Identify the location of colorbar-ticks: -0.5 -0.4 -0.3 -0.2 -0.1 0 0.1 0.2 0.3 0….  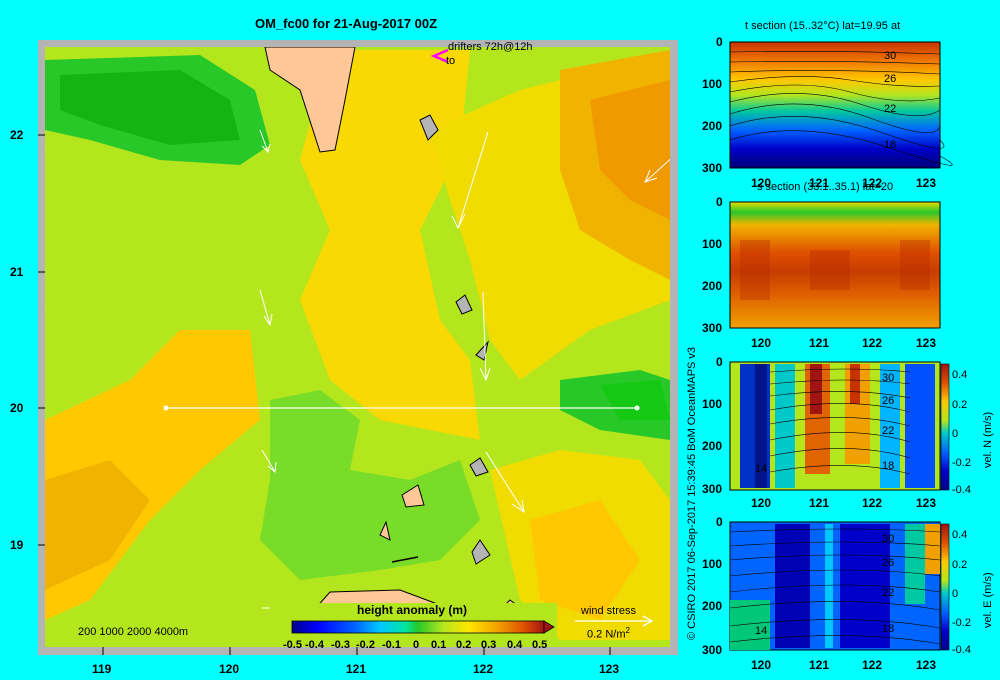
(418, 646).